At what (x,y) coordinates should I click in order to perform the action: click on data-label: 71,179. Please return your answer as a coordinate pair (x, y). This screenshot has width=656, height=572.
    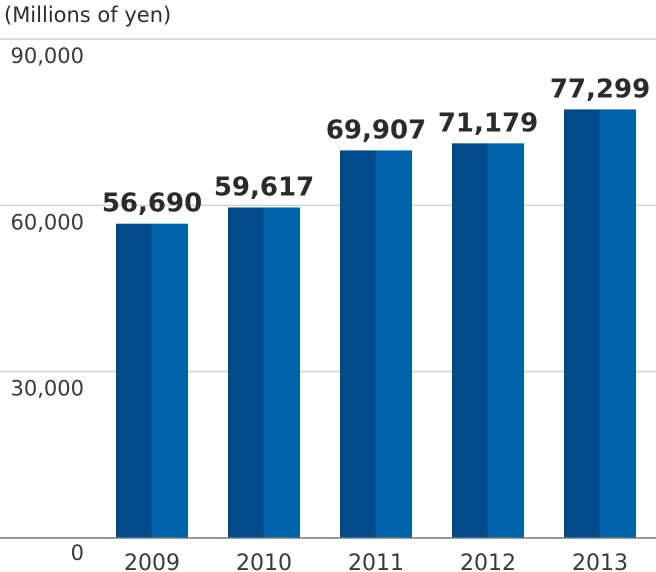
    Looking at the image, I should click on (488, 123).